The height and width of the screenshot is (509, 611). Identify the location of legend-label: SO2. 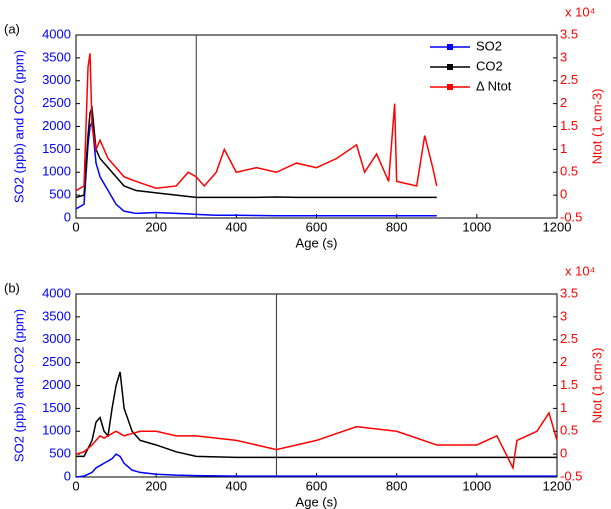
(489, 45).